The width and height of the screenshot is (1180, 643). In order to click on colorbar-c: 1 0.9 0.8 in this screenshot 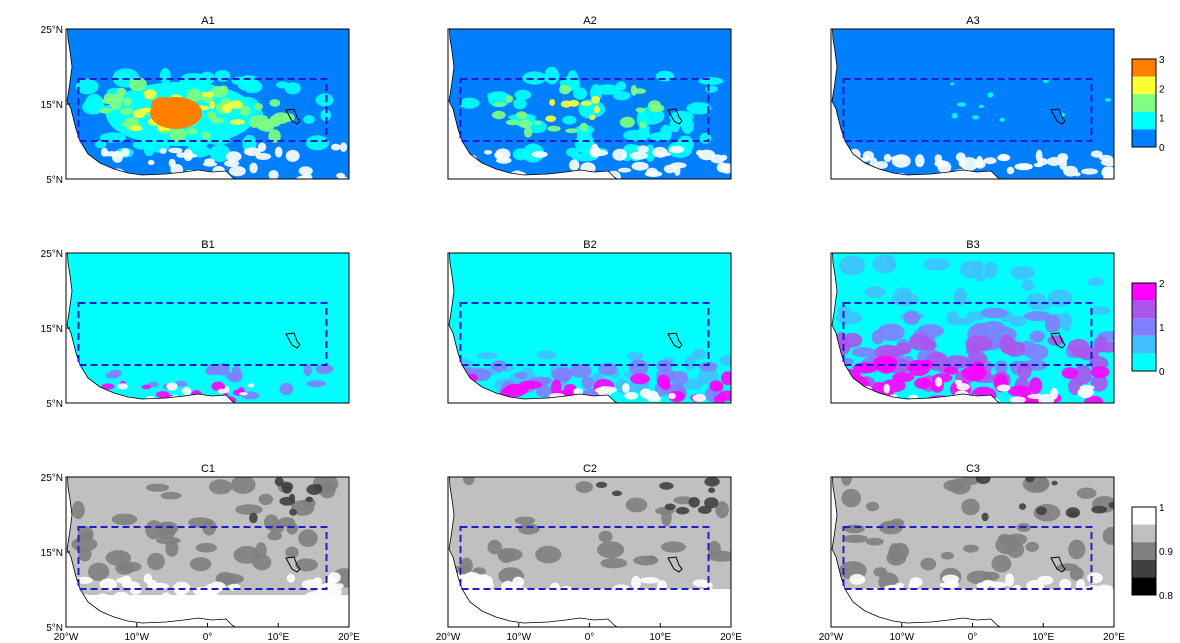, I will do `click(1152, 552)`.